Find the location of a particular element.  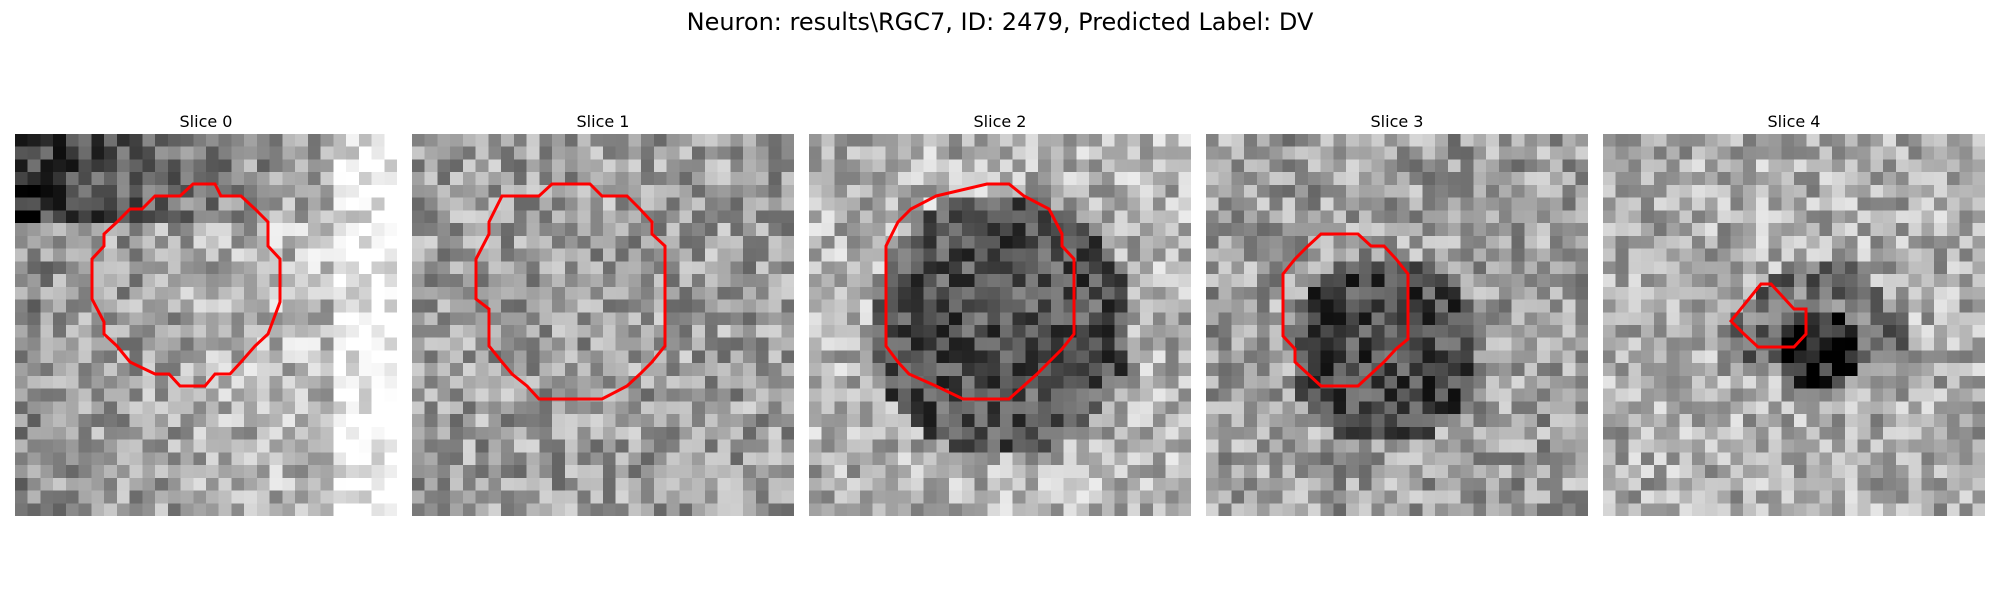

slice-panel-2: Slice 2 is located at coordinates (1000, 313).